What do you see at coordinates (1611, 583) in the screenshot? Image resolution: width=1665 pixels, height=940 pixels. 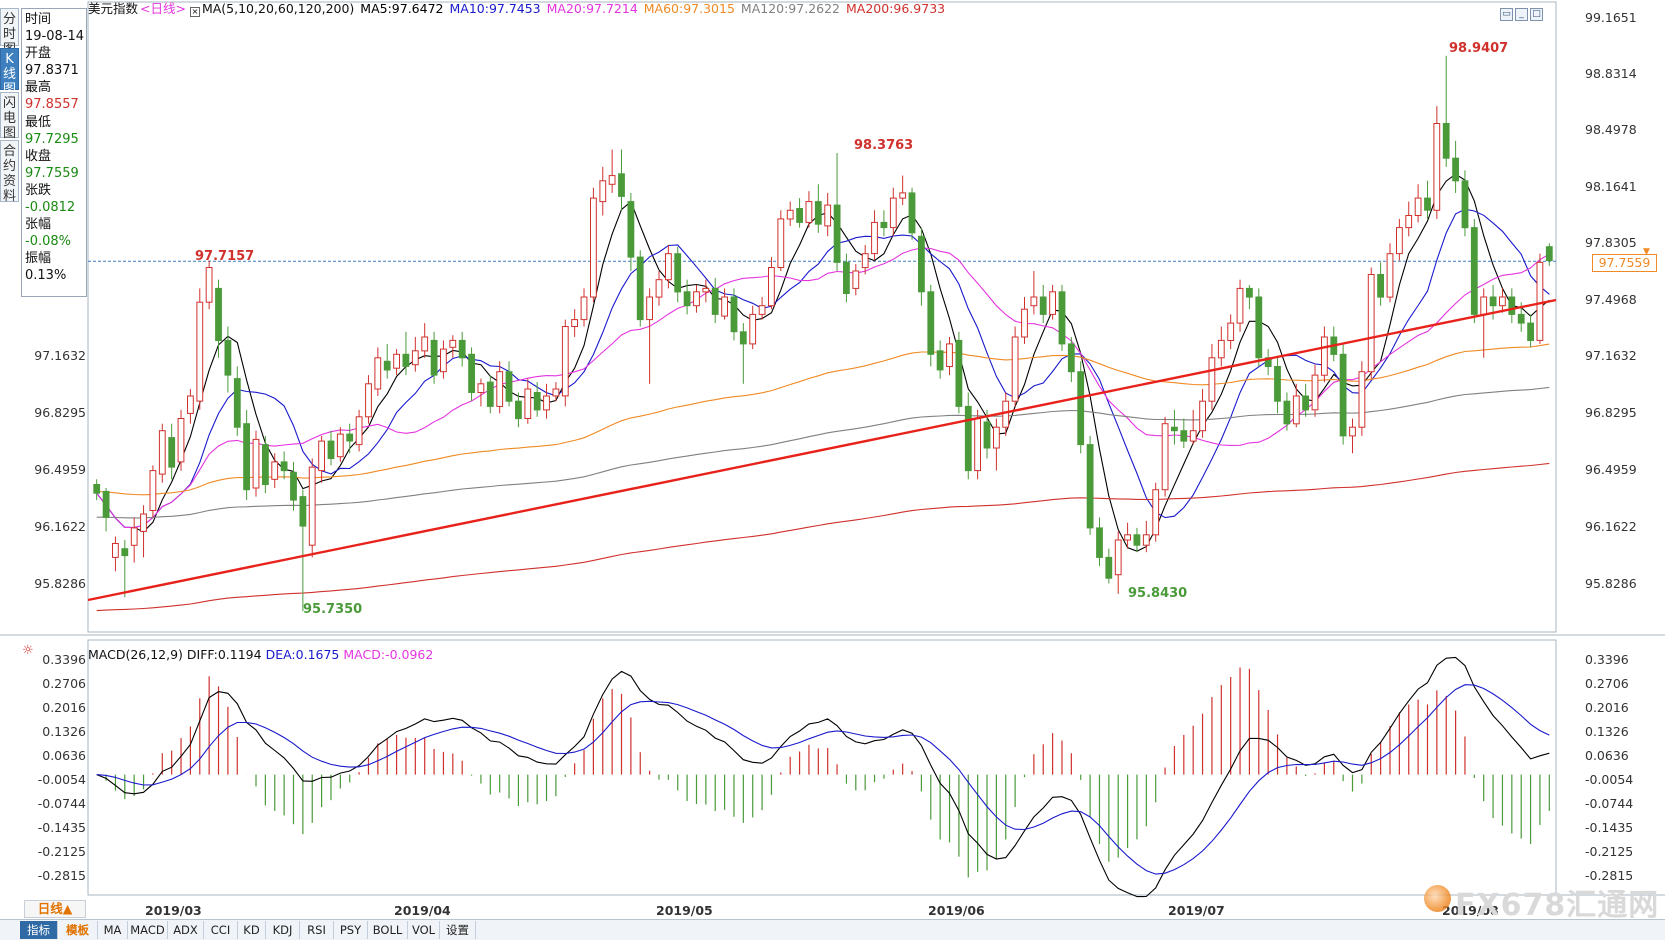 I see `price-tick: 95.8286` at bounding box center [1611, 583].